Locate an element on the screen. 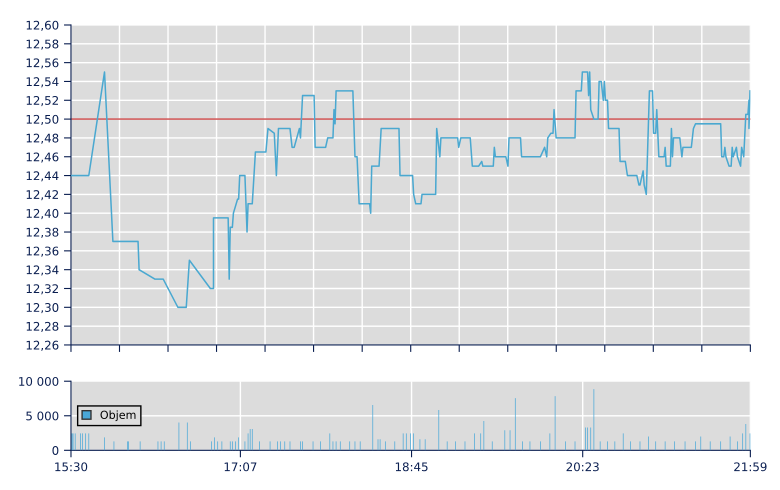 The width and height of the screenshot is (780, 490). y-tick-label: 12,38 is located at coordinates (42, 233).